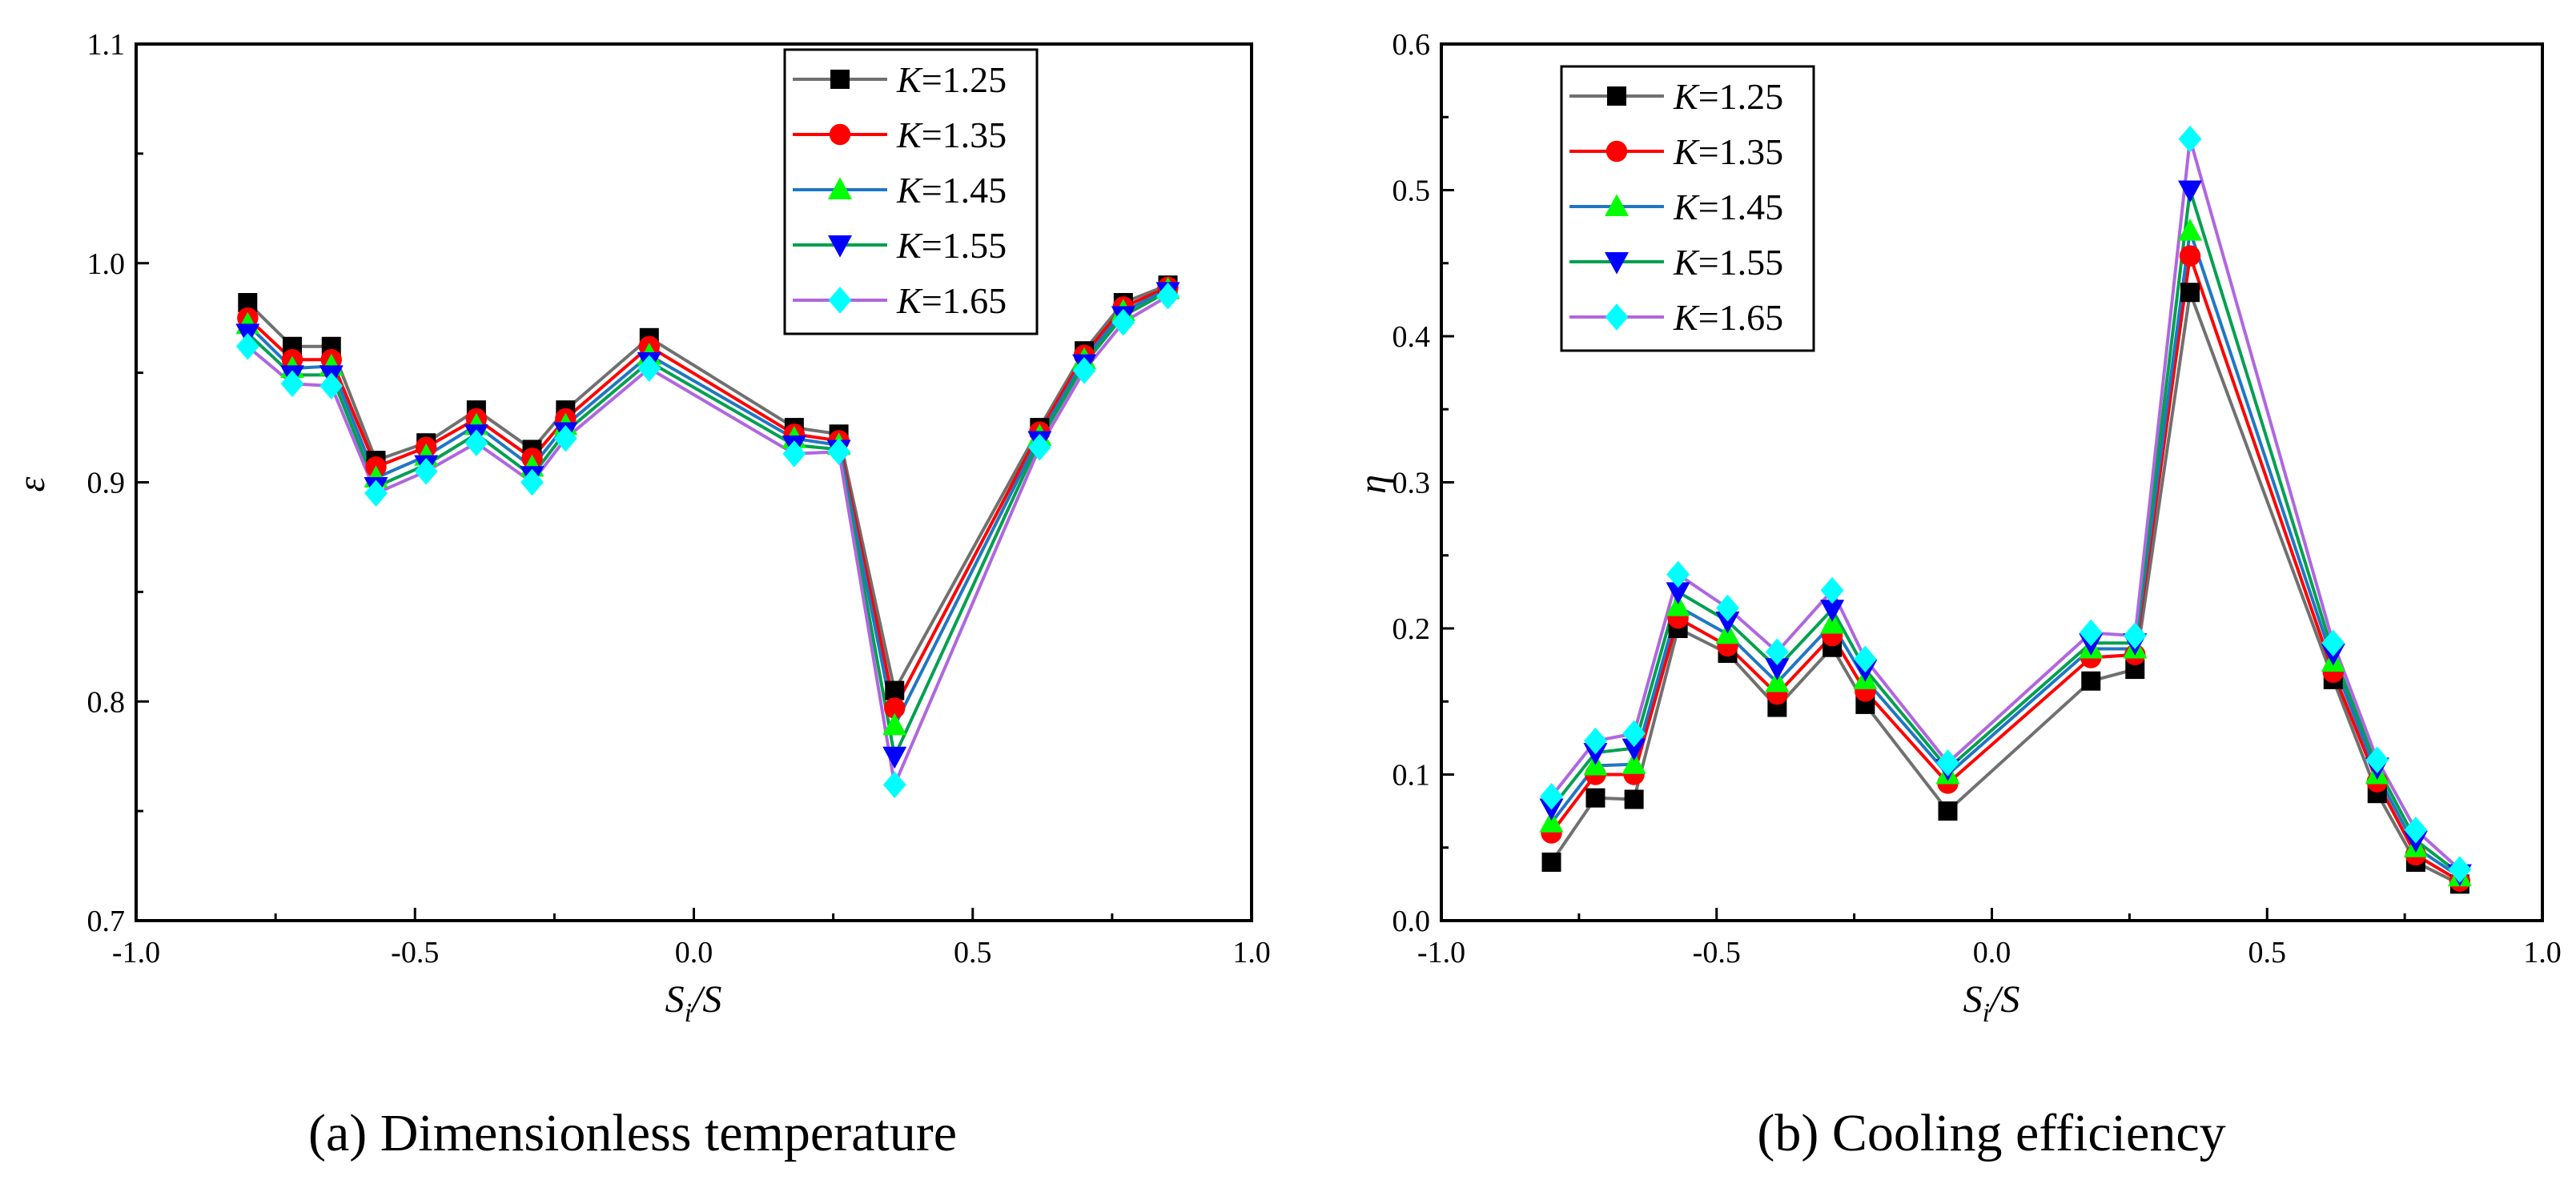 The width and height of the screenshot is (2576, 1184). Describe the element at coordinates (1411, 337) in the screenshot. I see `y-tick-label: 0.4` at that location.